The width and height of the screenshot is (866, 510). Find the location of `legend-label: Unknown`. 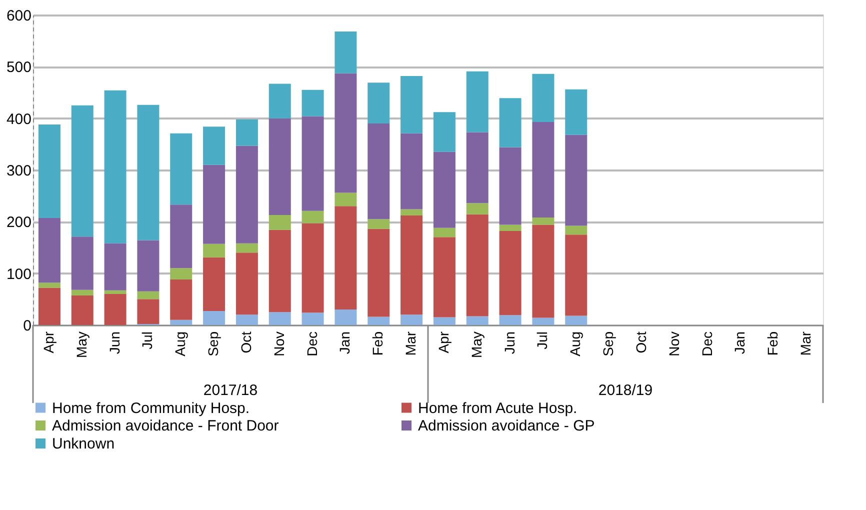

legend-label: Unknown is located at coordinates (83, 444).